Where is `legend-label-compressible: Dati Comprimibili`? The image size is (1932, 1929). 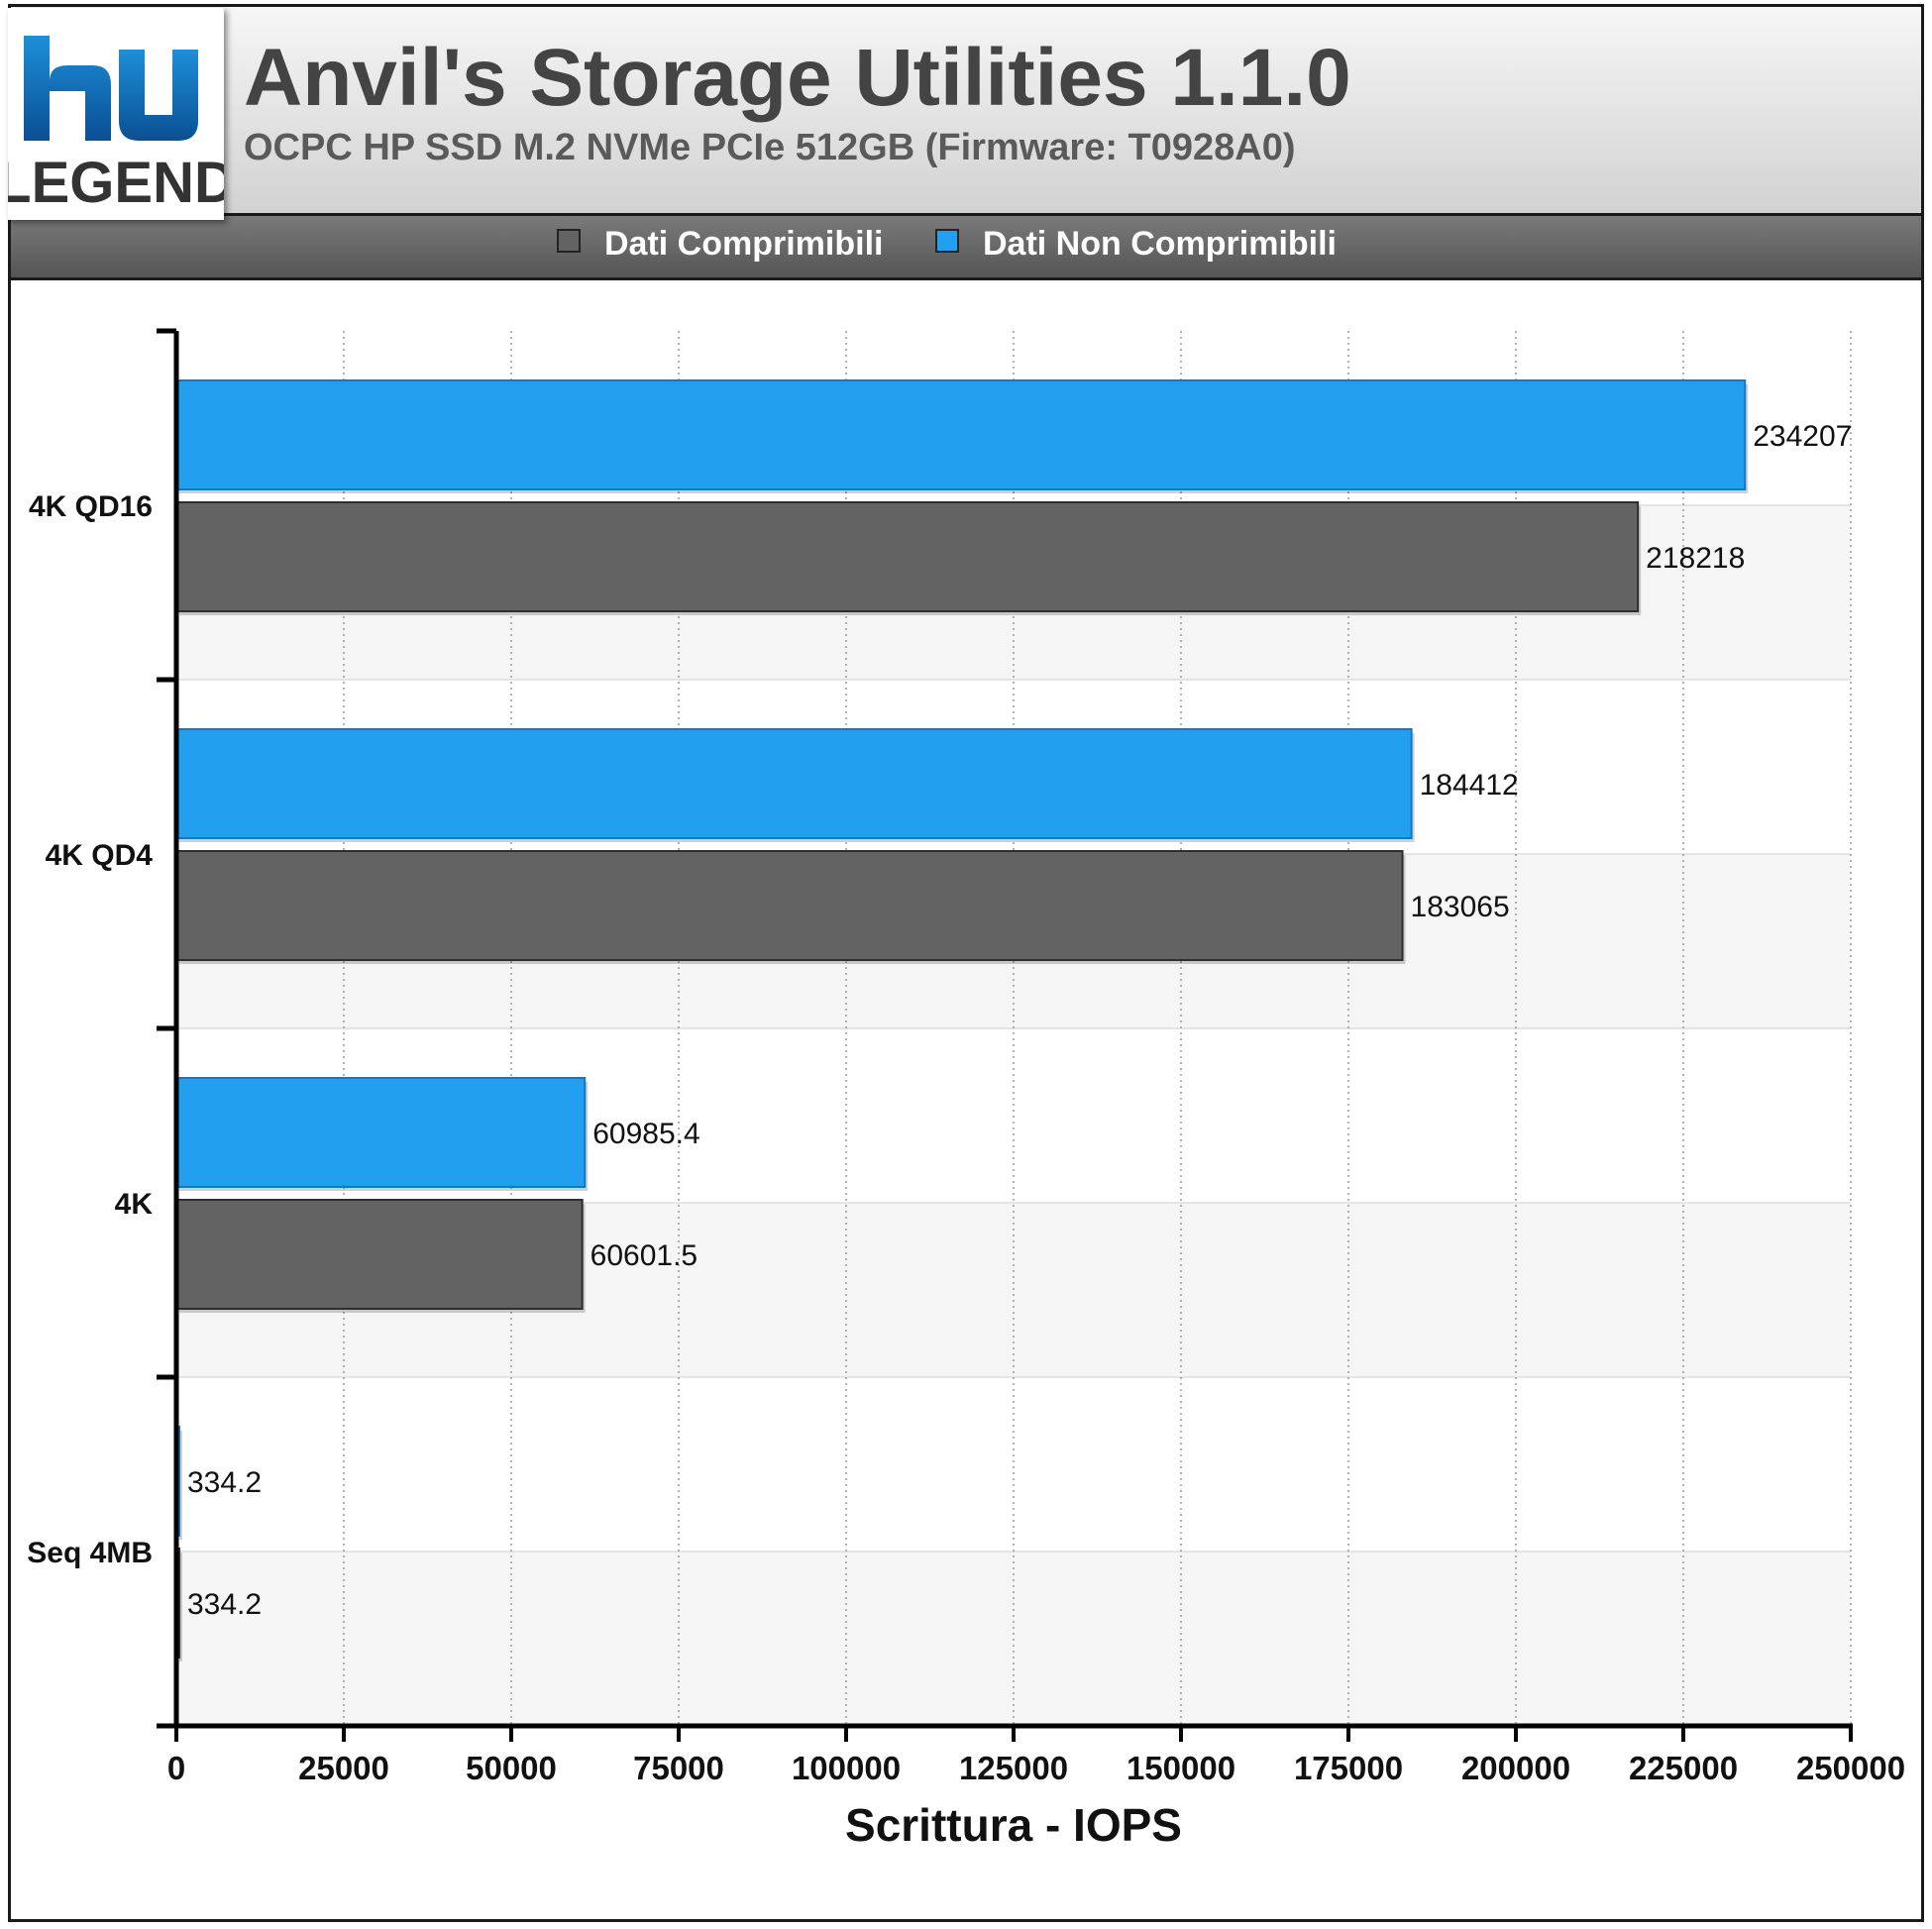 legend-label-compressible: Dati Comprimibili is located at coordinates (744, 244).